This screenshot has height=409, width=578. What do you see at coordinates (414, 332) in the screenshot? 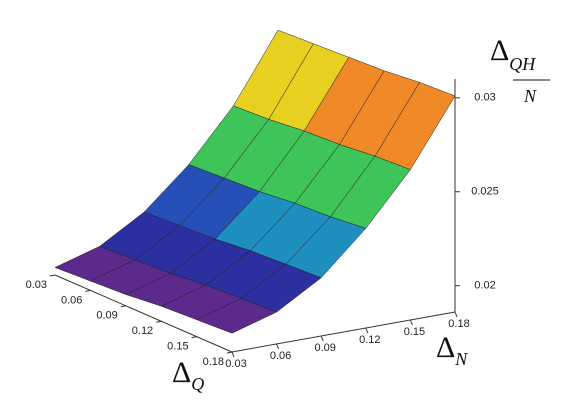
I see `y-tick-label: 0.15` at bounding box center [414, 332].